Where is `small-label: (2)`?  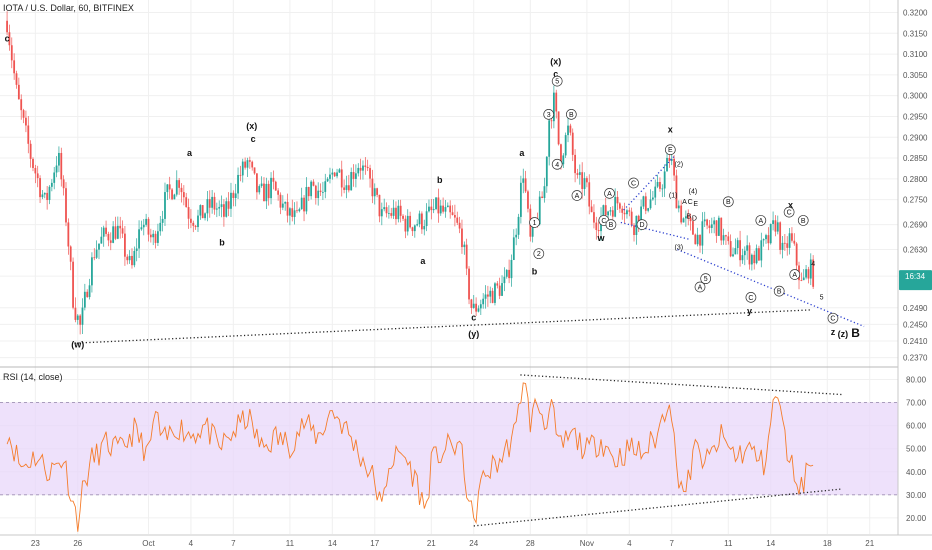
small-label: (2) is located at coordinates (679, 164).